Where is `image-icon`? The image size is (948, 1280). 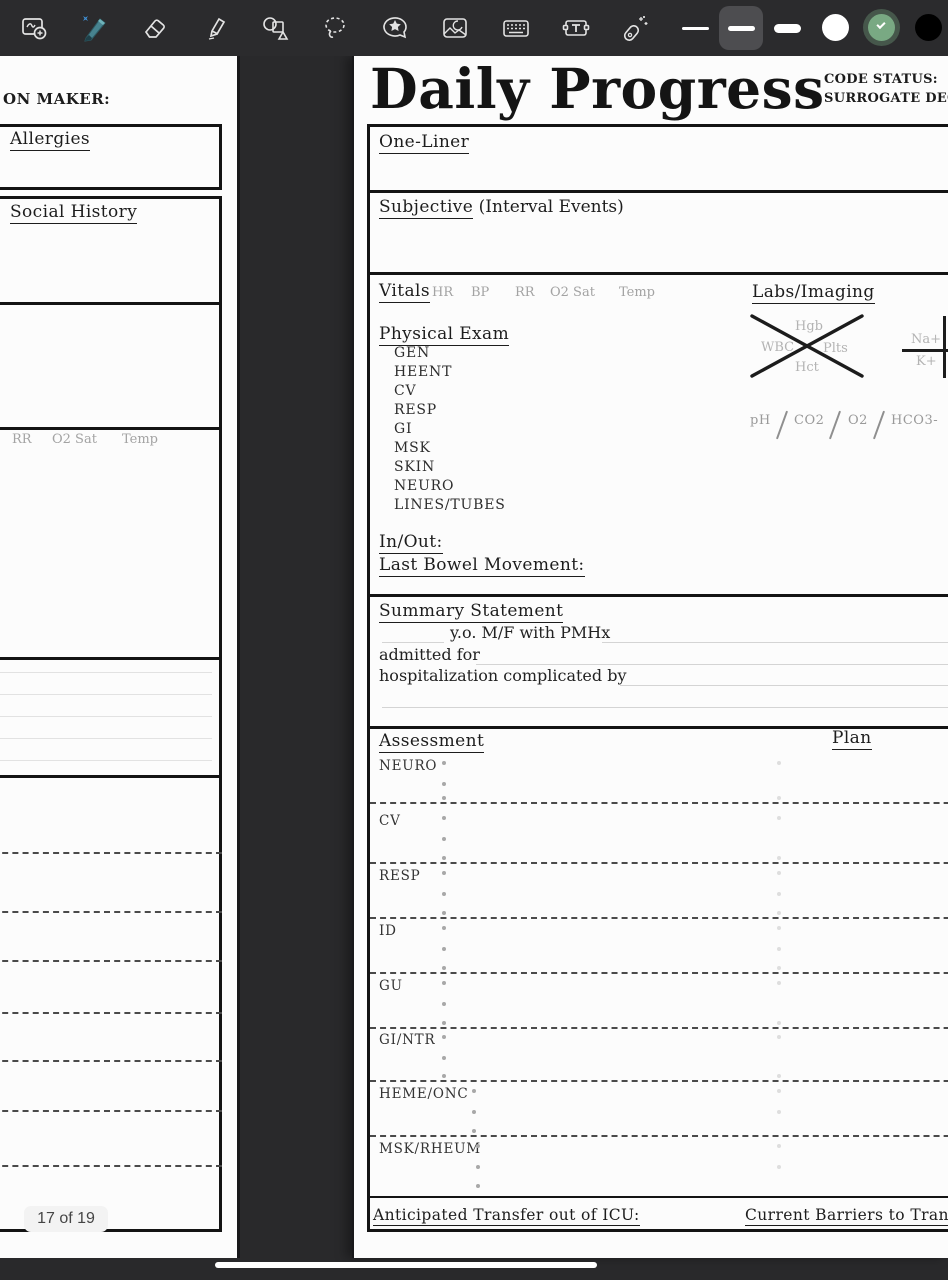 image-icon is located at coordinates (455, 28).